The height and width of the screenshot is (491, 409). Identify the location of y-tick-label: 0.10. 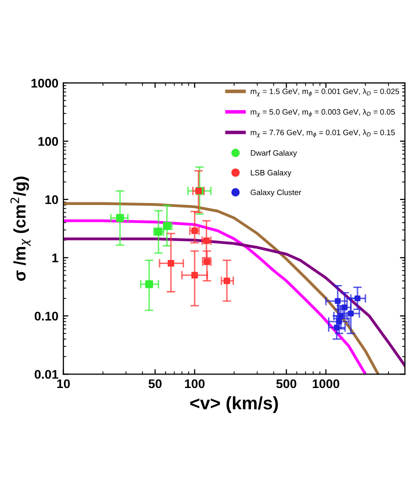
(46, 316).